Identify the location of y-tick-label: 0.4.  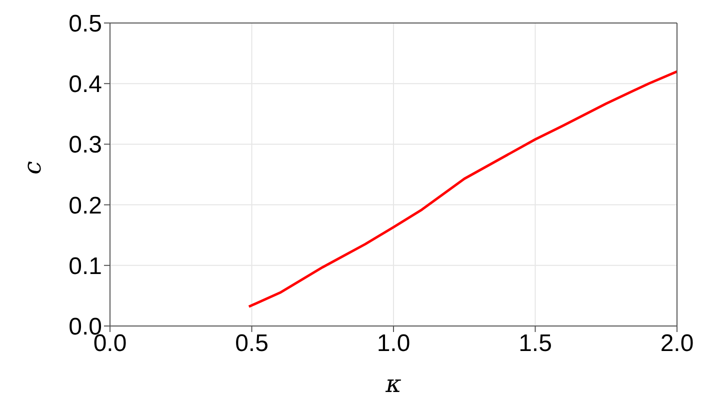
(85, 84).